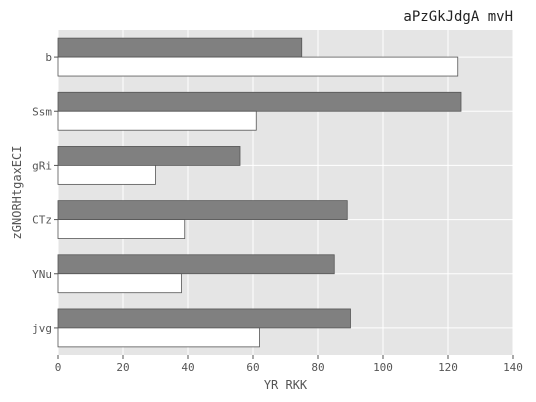 This screenshot has width=536, height=402. What do you see at coordinates (286, 385) in the screenshot?
I see `x-axis-label: YR RKK` at bounding box center [286, 385].